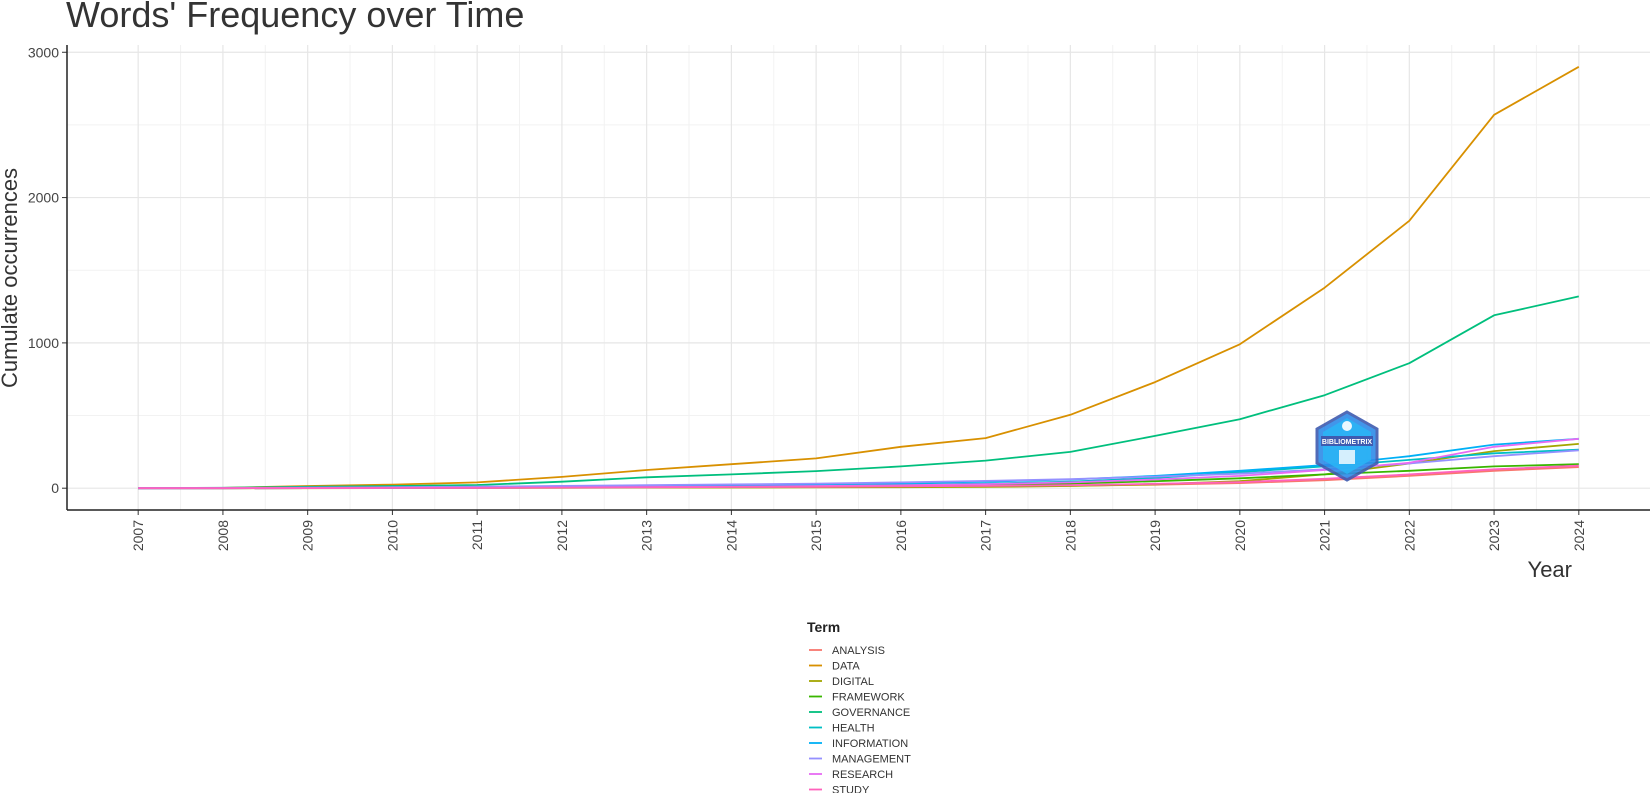 This screenshot has height=793, width=1650. I want to click on x-tick-label: 2023, so click(1494, 535).